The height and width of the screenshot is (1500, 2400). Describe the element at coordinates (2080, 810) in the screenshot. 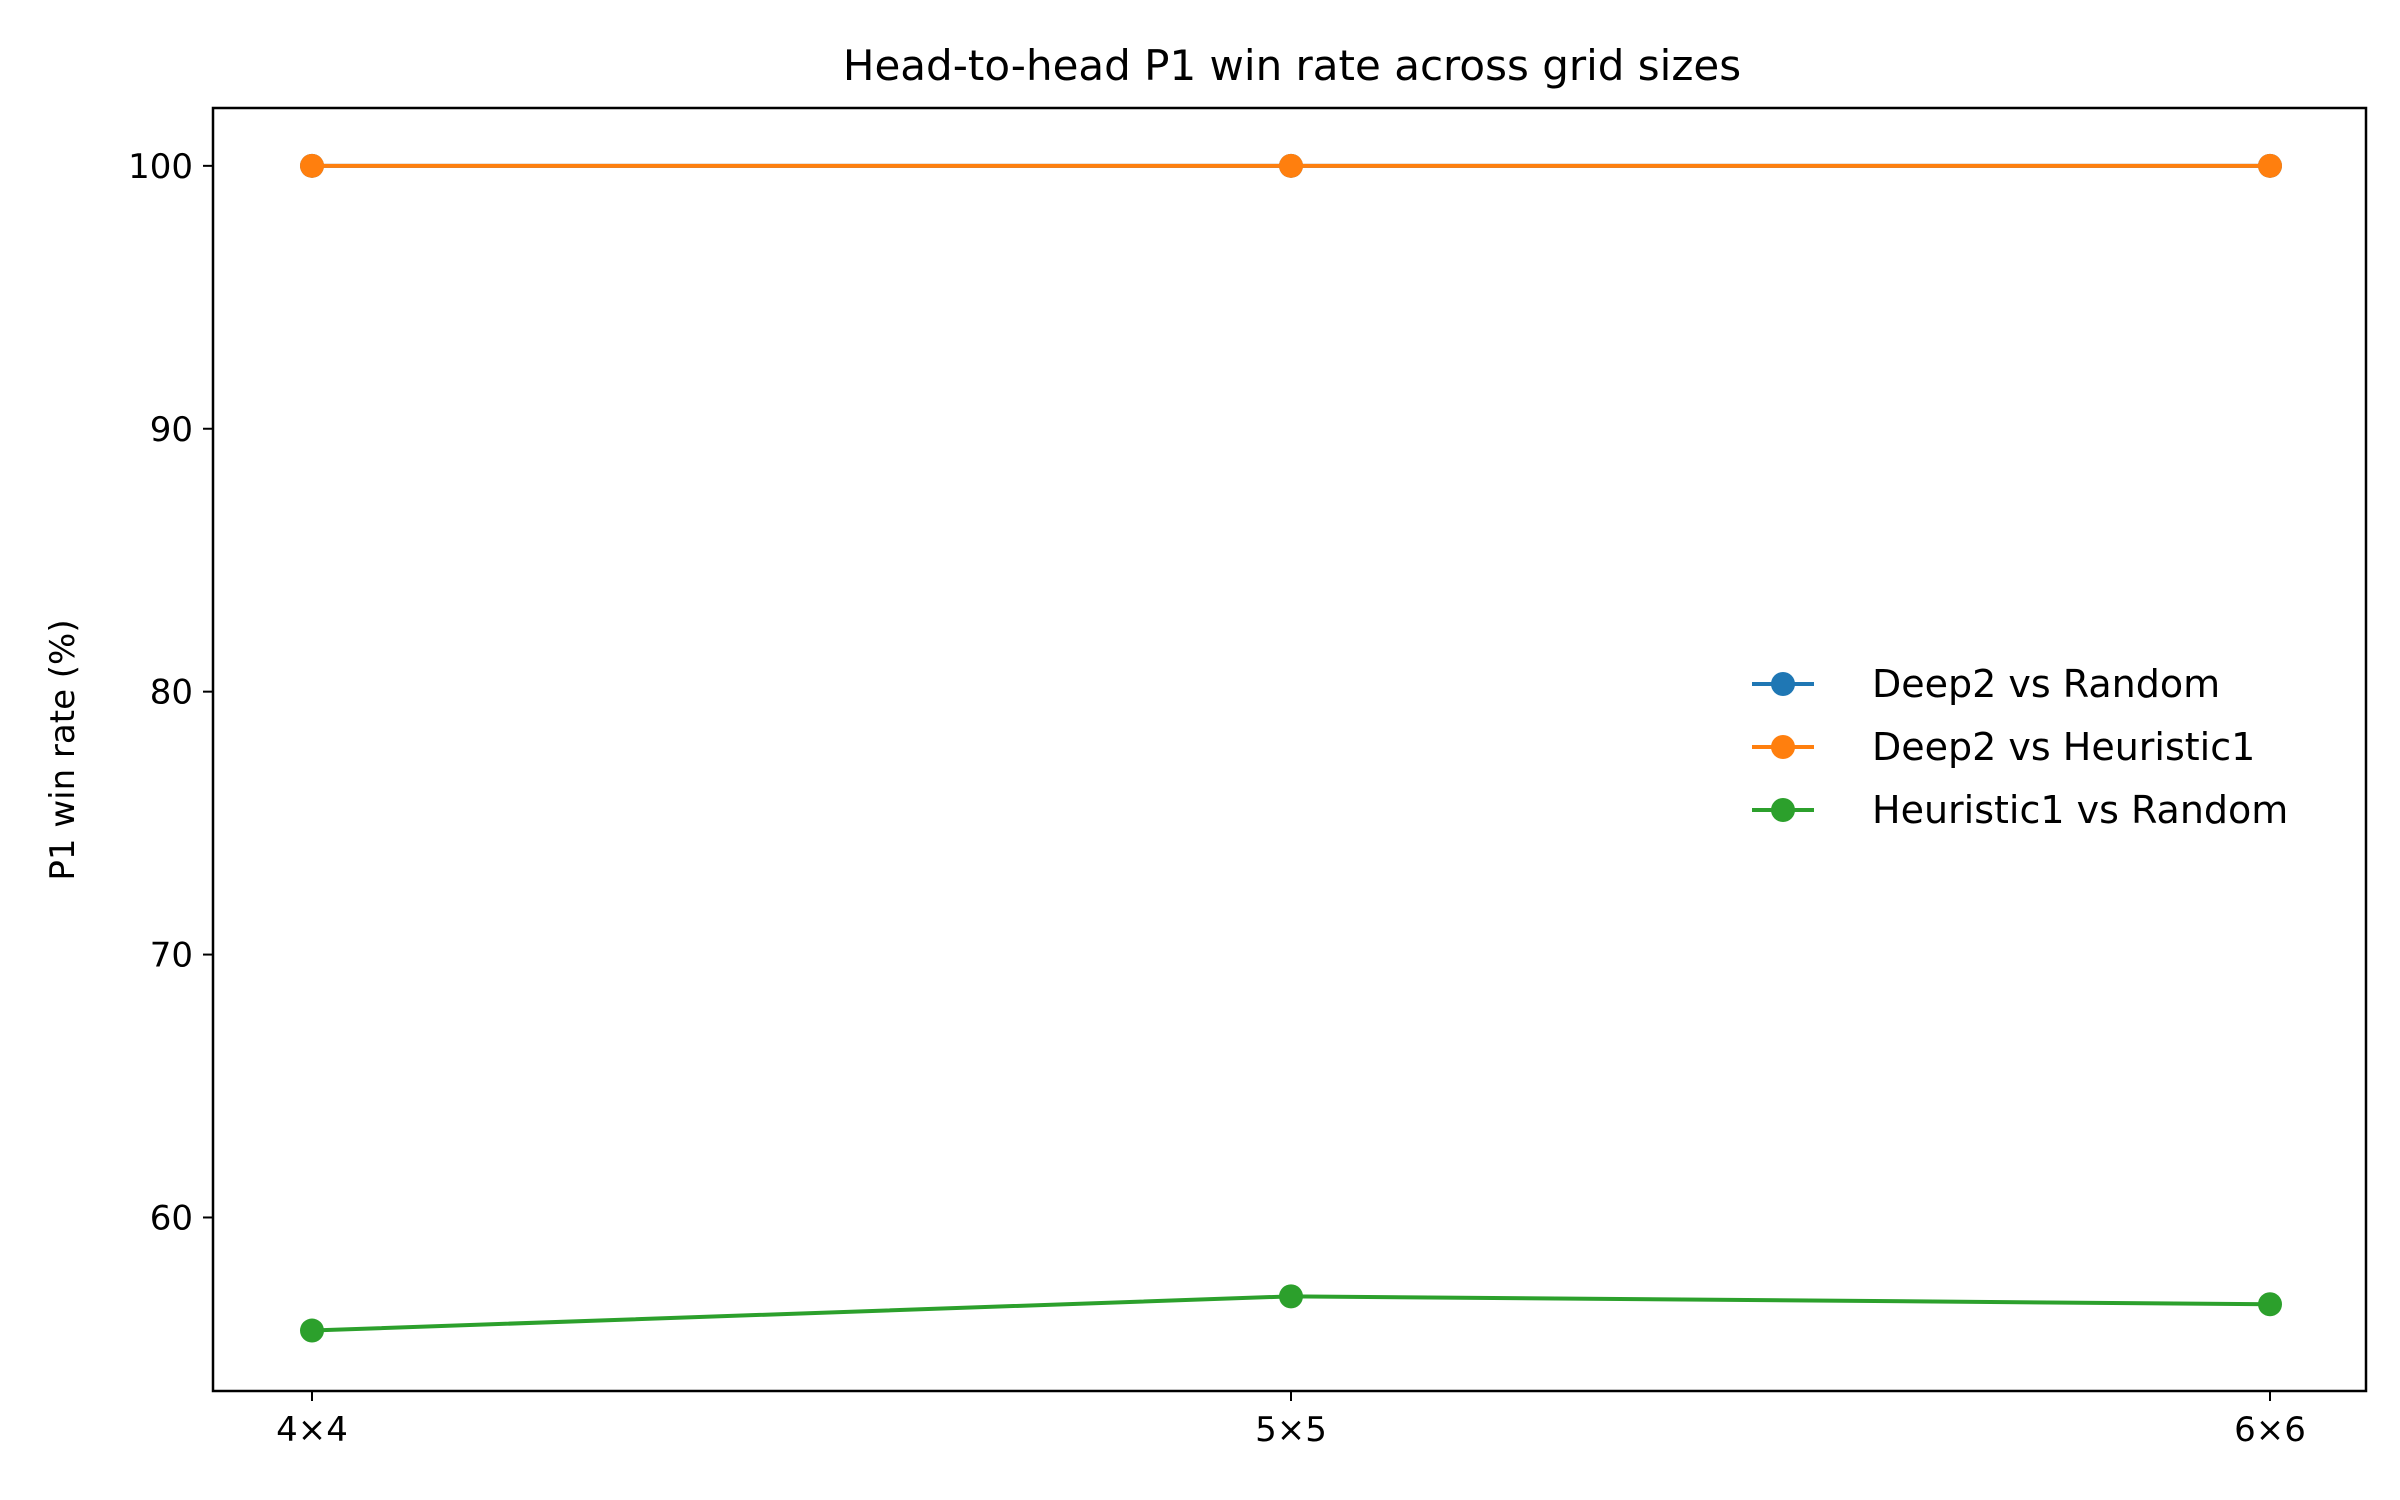

I see `legend-label: Heuristic1 vs Random` at that location.